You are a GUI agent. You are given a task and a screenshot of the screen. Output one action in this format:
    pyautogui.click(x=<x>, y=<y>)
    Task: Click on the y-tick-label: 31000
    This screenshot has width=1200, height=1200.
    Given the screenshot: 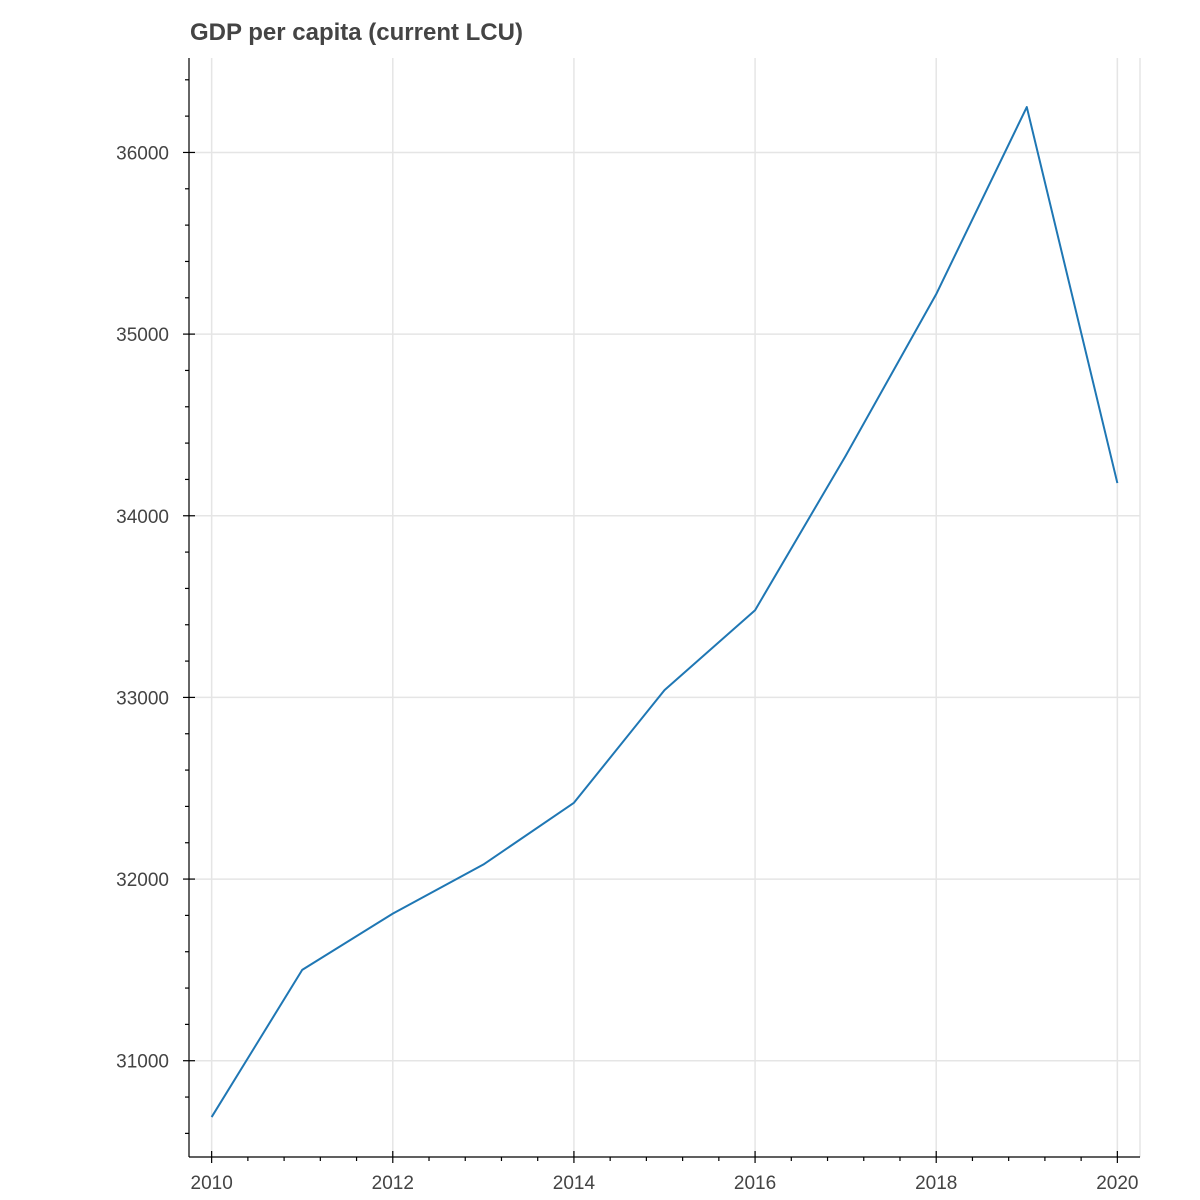 What is the action you would take?
    pyautogui.click(x=142, y=1062)
    